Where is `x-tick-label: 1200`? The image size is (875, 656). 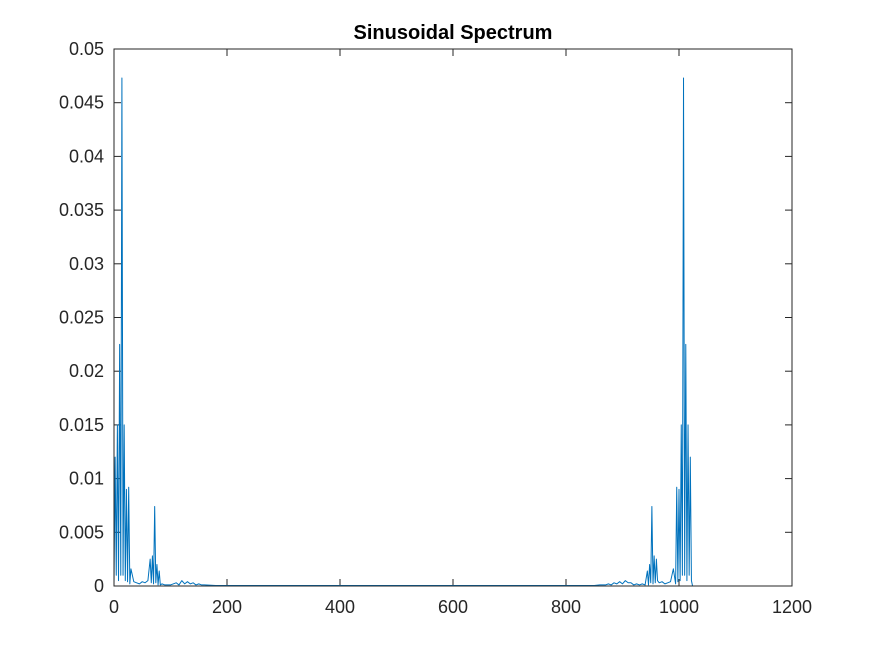
x-tick-label: 1200 is located at coordinates (792, 607).